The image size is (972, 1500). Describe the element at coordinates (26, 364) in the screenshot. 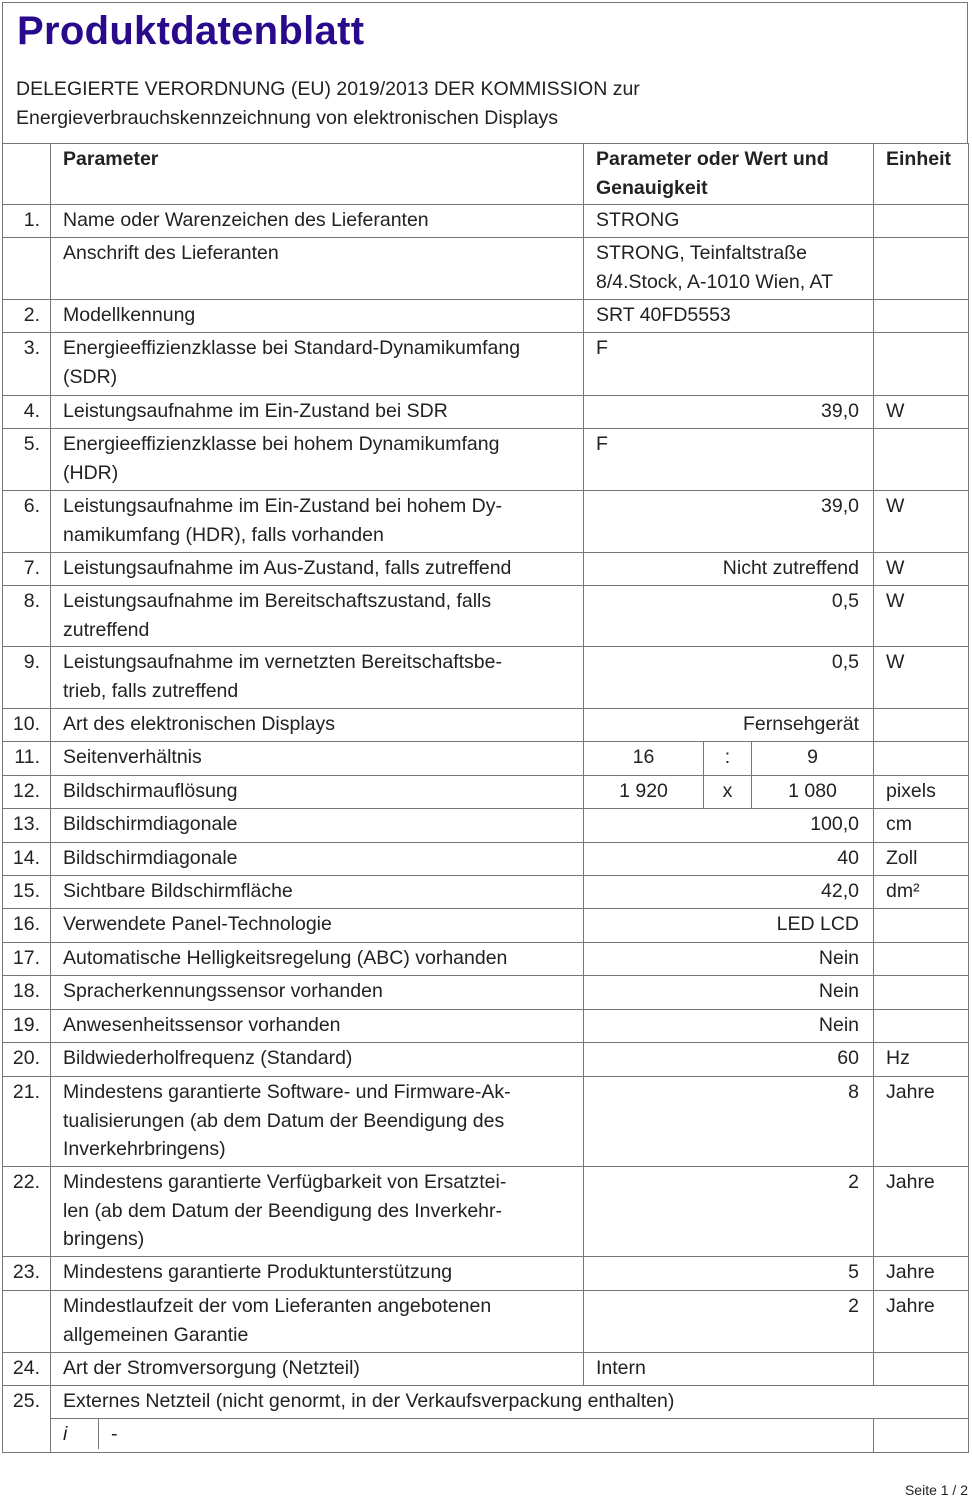

I see `row-number: 3.` at that location.